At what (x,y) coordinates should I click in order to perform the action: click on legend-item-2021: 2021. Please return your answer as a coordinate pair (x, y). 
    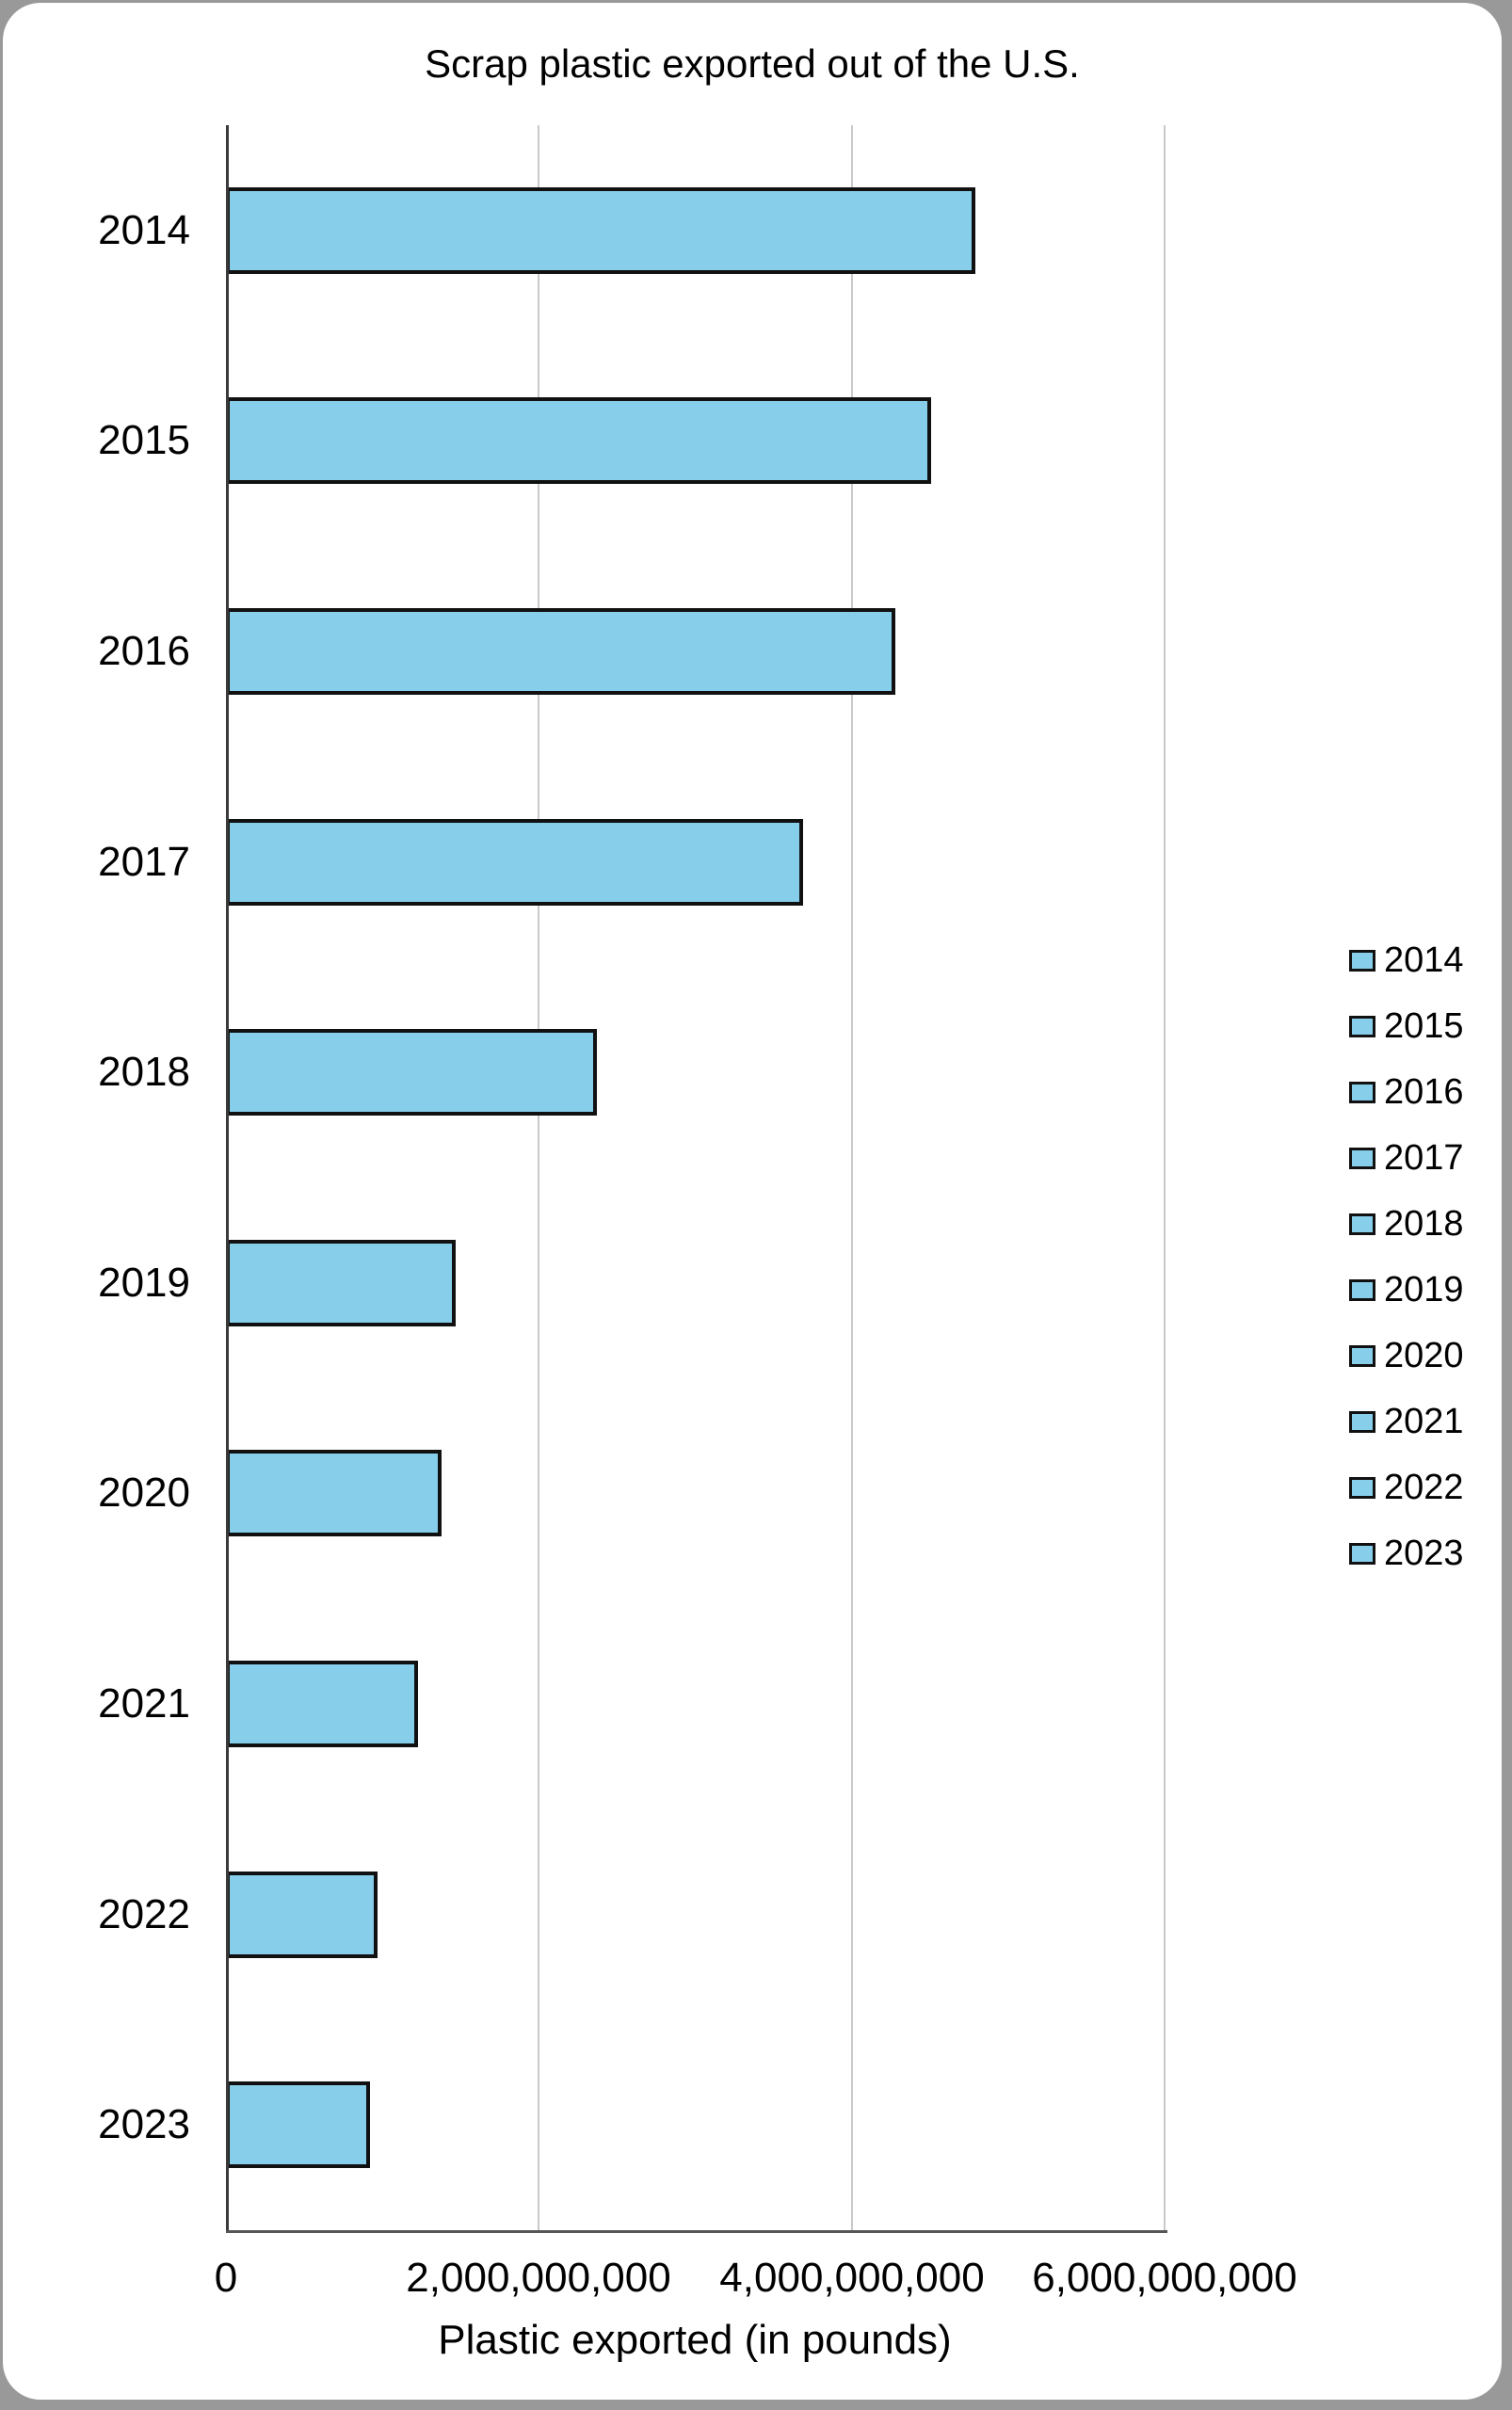
    Looking at the image, I should click on (1406, 1421).